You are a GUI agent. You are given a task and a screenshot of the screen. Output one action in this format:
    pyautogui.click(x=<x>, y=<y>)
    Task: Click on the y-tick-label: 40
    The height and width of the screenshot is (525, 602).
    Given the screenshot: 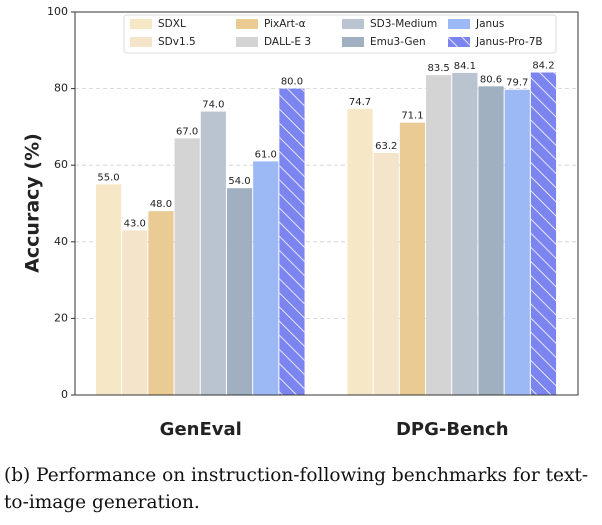 What is the action you would take?
    pyautogui.click(x=61, y=241)
    